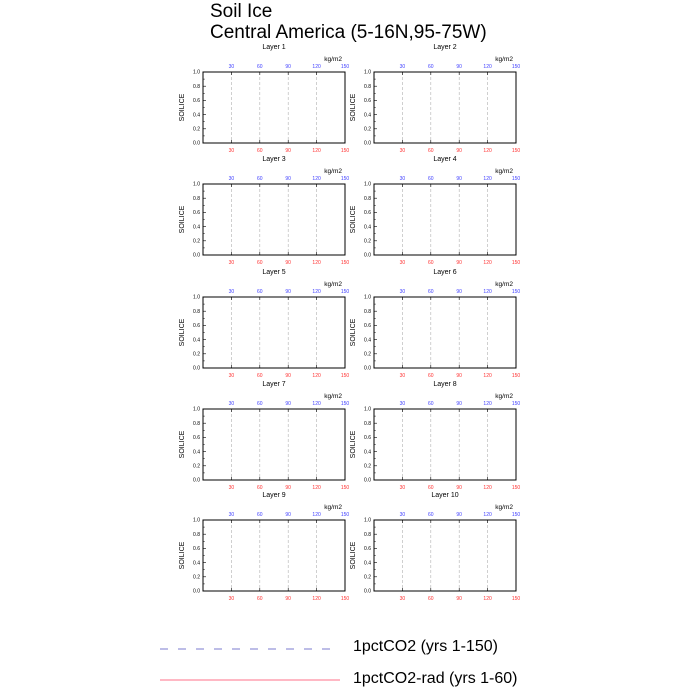 This screenshot has height=700, width=700. Describe the element at coordinates (367, 213) in the screenshot. I see `panel-4-y-tick-0.6: 0.6` at that location.